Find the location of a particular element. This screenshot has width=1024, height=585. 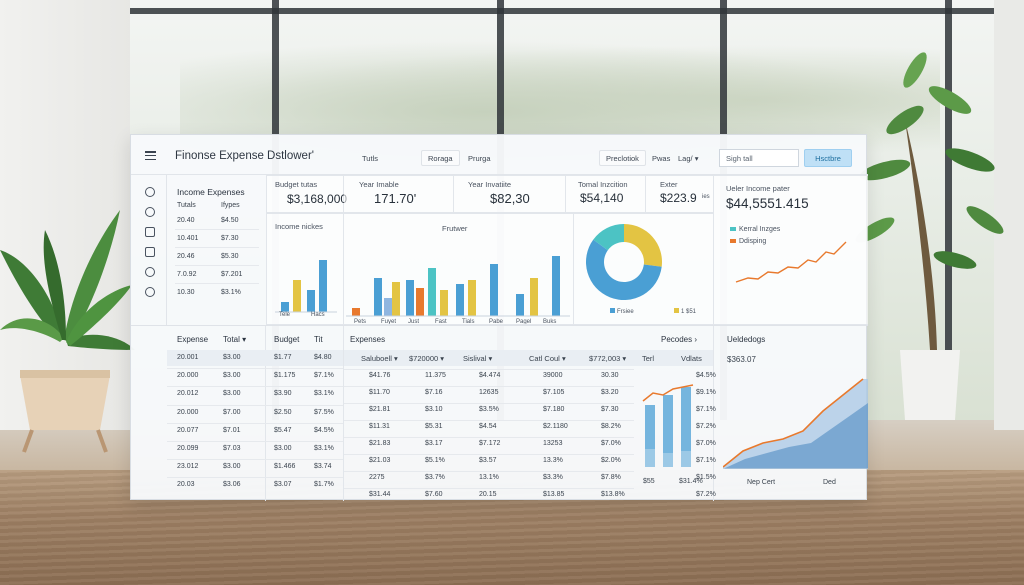

col-header-budget: Budget is located at coordinates (287, 339).